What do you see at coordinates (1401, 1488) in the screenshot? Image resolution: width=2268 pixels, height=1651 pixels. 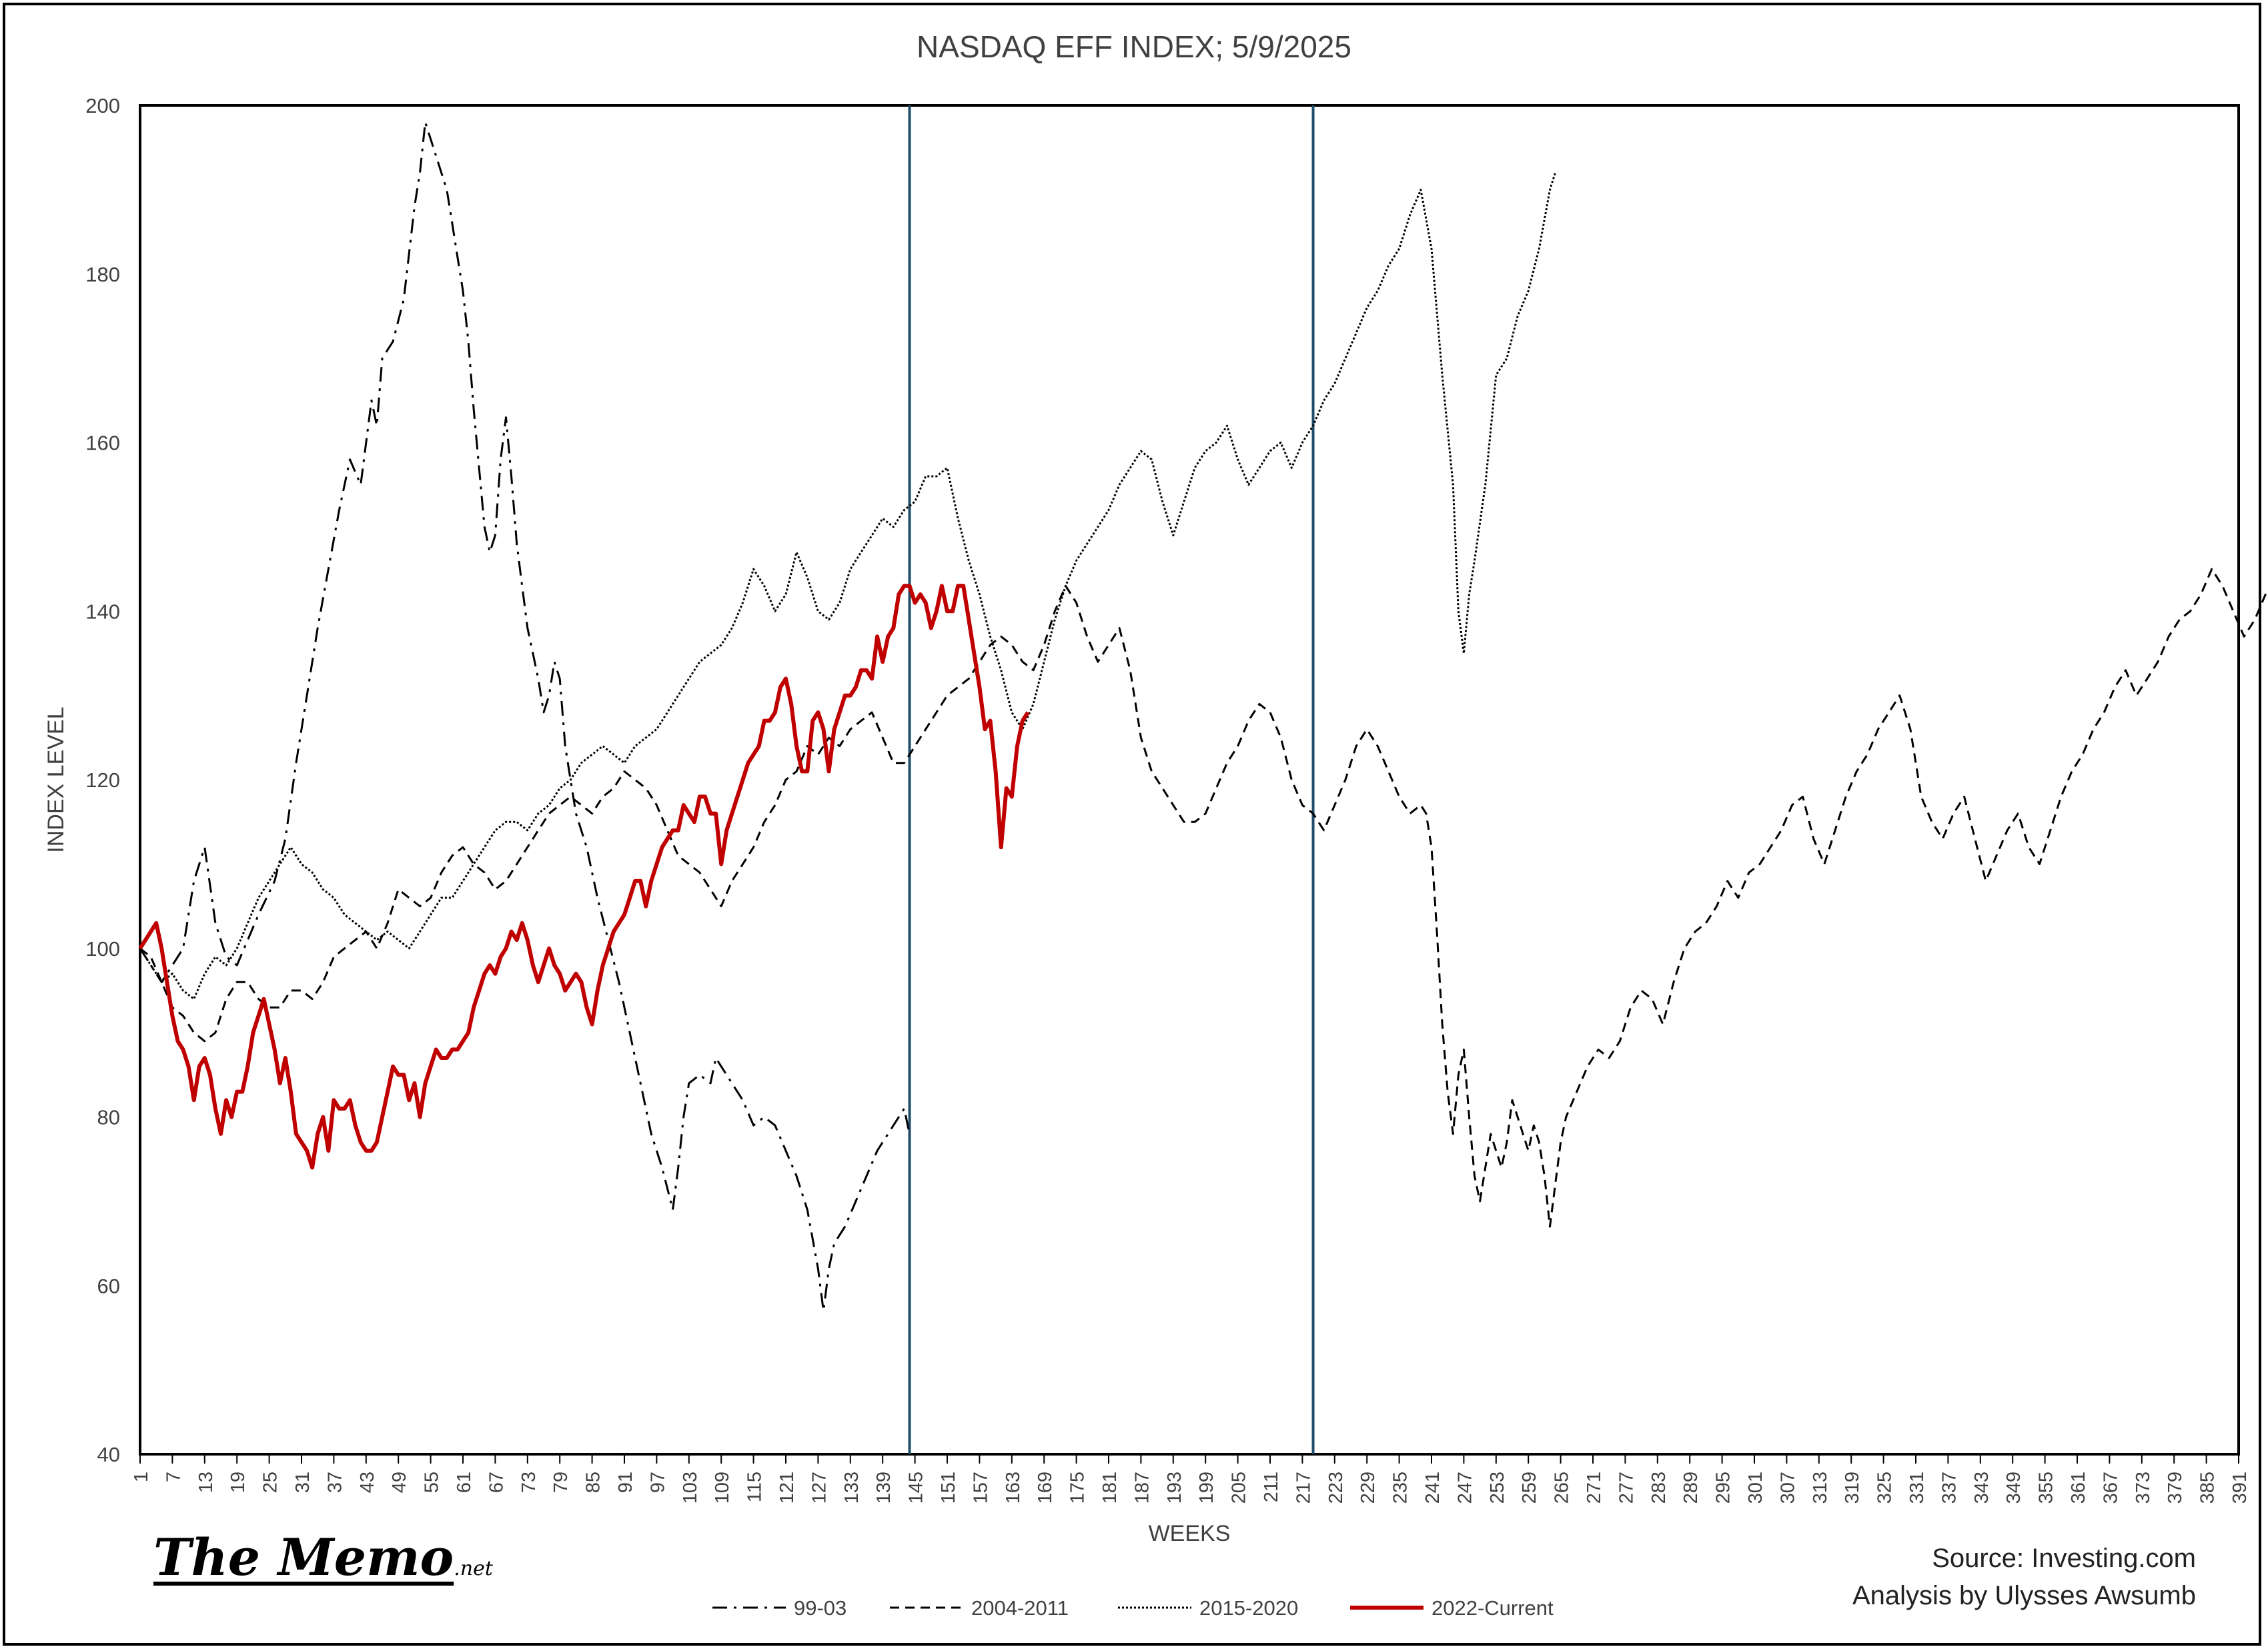 I see `x-tick-label: 235` at bounding box center [1401, 1488].